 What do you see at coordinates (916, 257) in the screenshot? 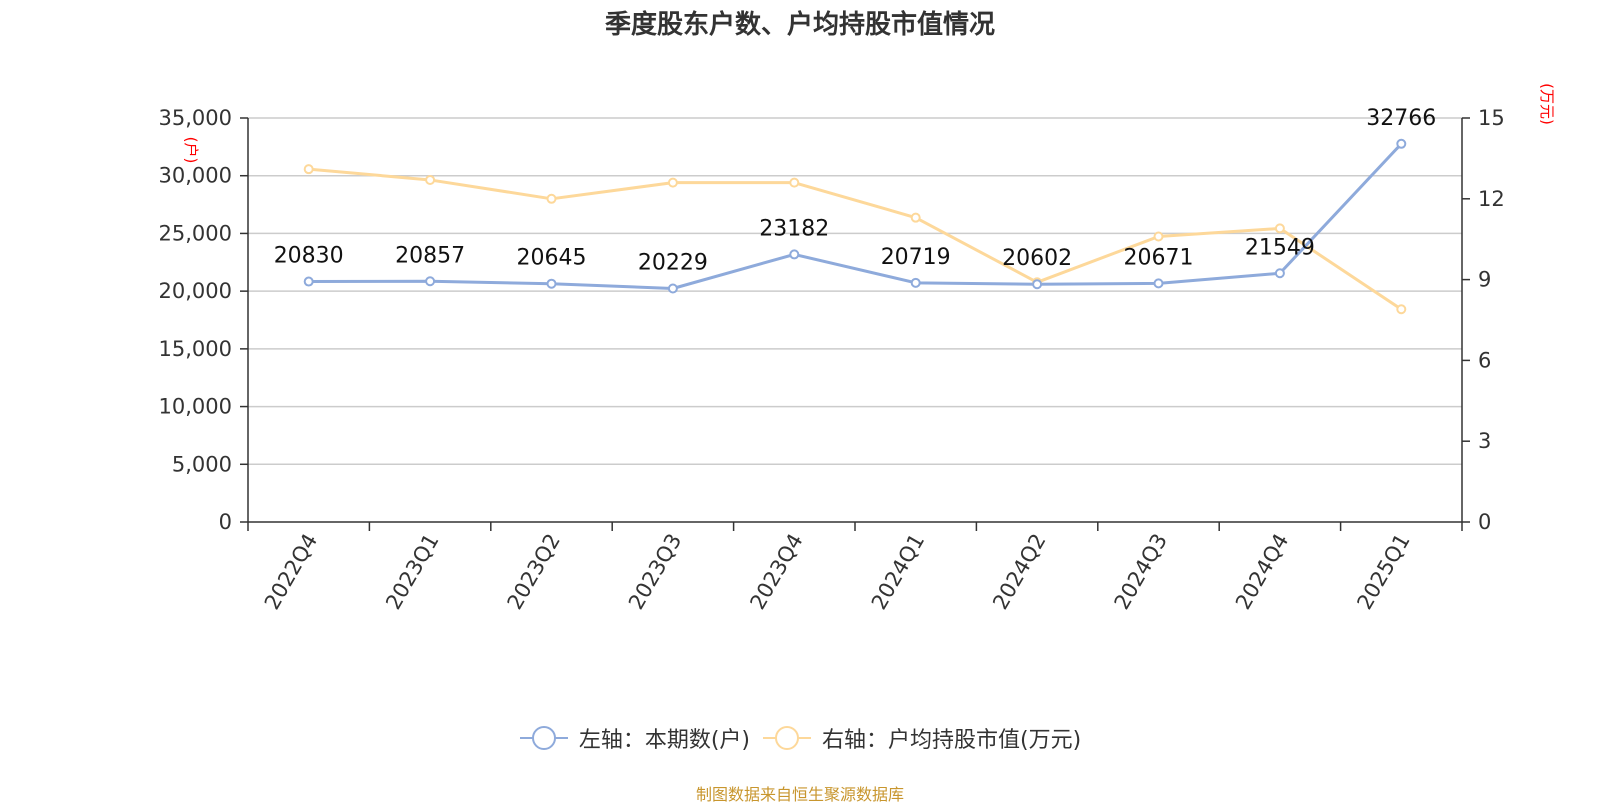
I see `data-label: 20719` at bounding box center [916, 257].